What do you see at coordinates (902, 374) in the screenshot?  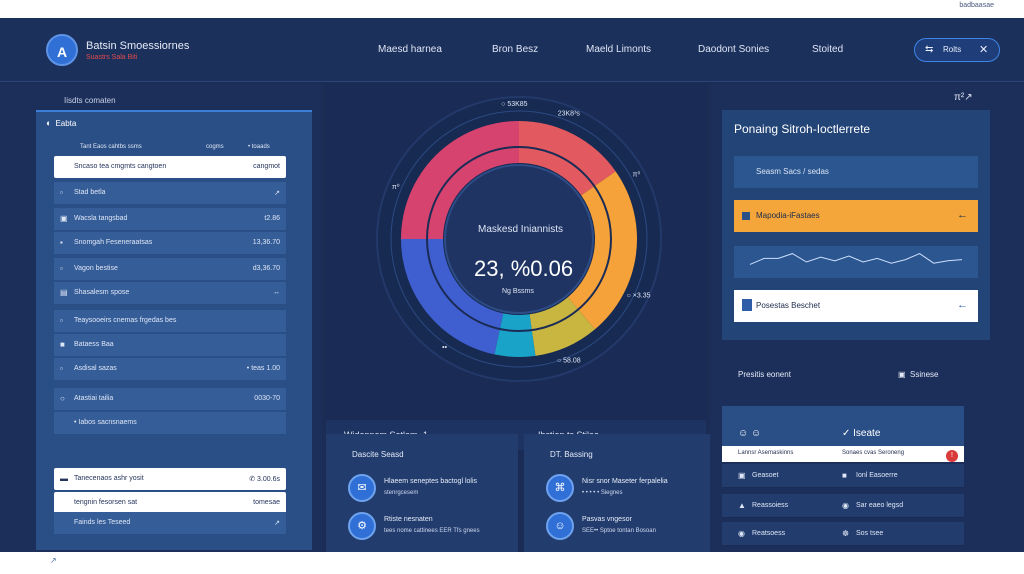 I see `right-mid-icon: ▣` at bounding box center [902, 374].